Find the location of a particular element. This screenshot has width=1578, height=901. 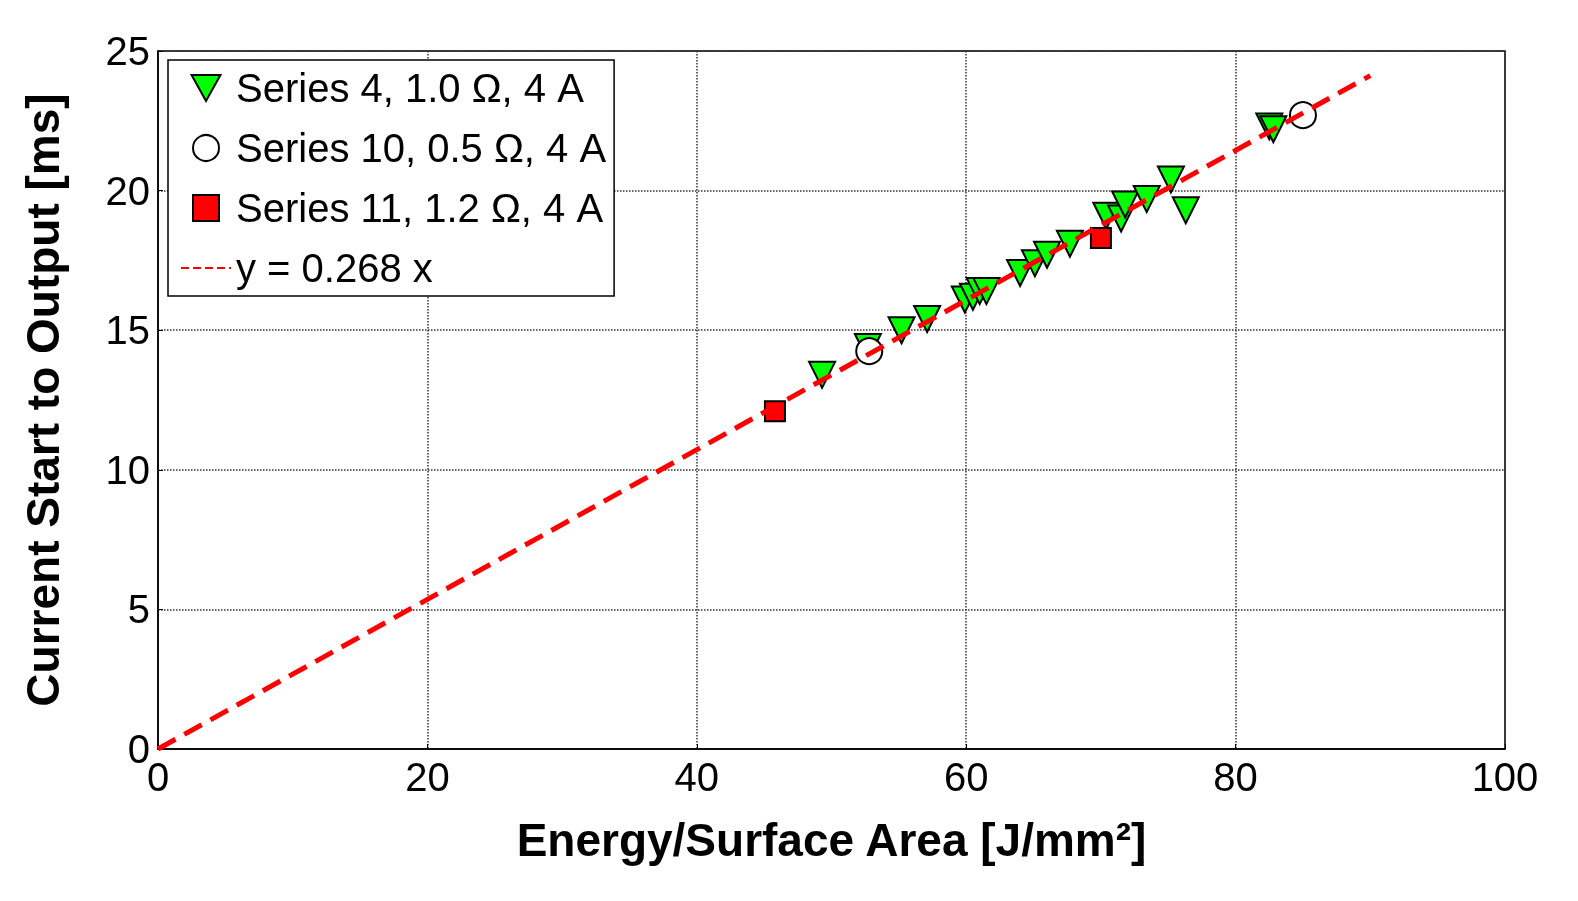

x-axis-title: Energy/Surface Area [J/mm²] is located at coordinates (831, 840).